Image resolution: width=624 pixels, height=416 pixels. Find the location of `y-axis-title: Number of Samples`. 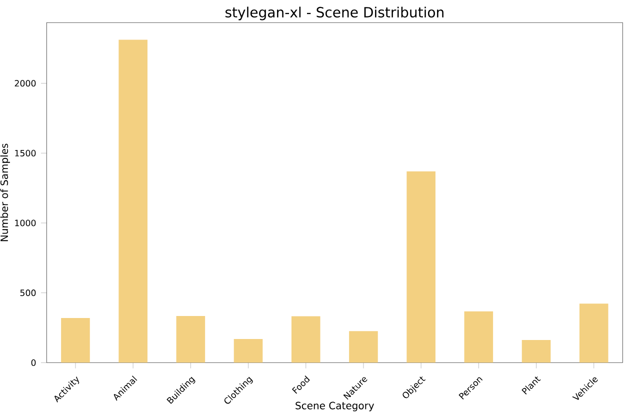

y-axis-title: Number of Samples is located at coordinates (5, 193).